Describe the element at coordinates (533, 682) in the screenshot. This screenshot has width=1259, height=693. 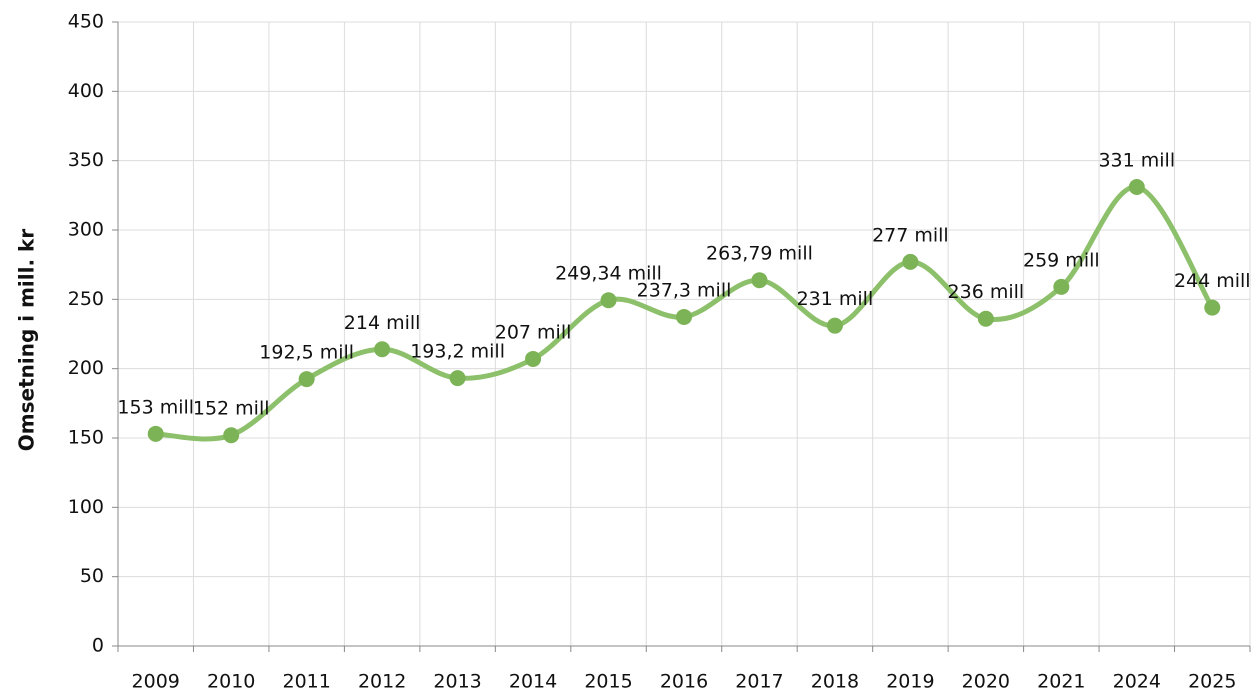
I see `x-tick-label: 2014` at that location.